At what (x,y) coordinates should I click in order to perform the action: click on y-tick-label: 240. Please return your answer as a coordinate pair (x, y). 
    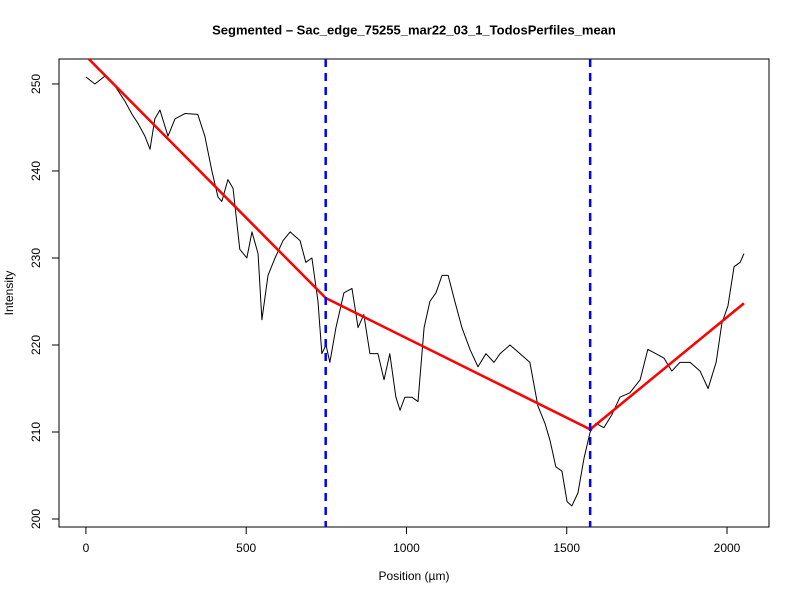
    Looking at the image, I should click on (36, 171).